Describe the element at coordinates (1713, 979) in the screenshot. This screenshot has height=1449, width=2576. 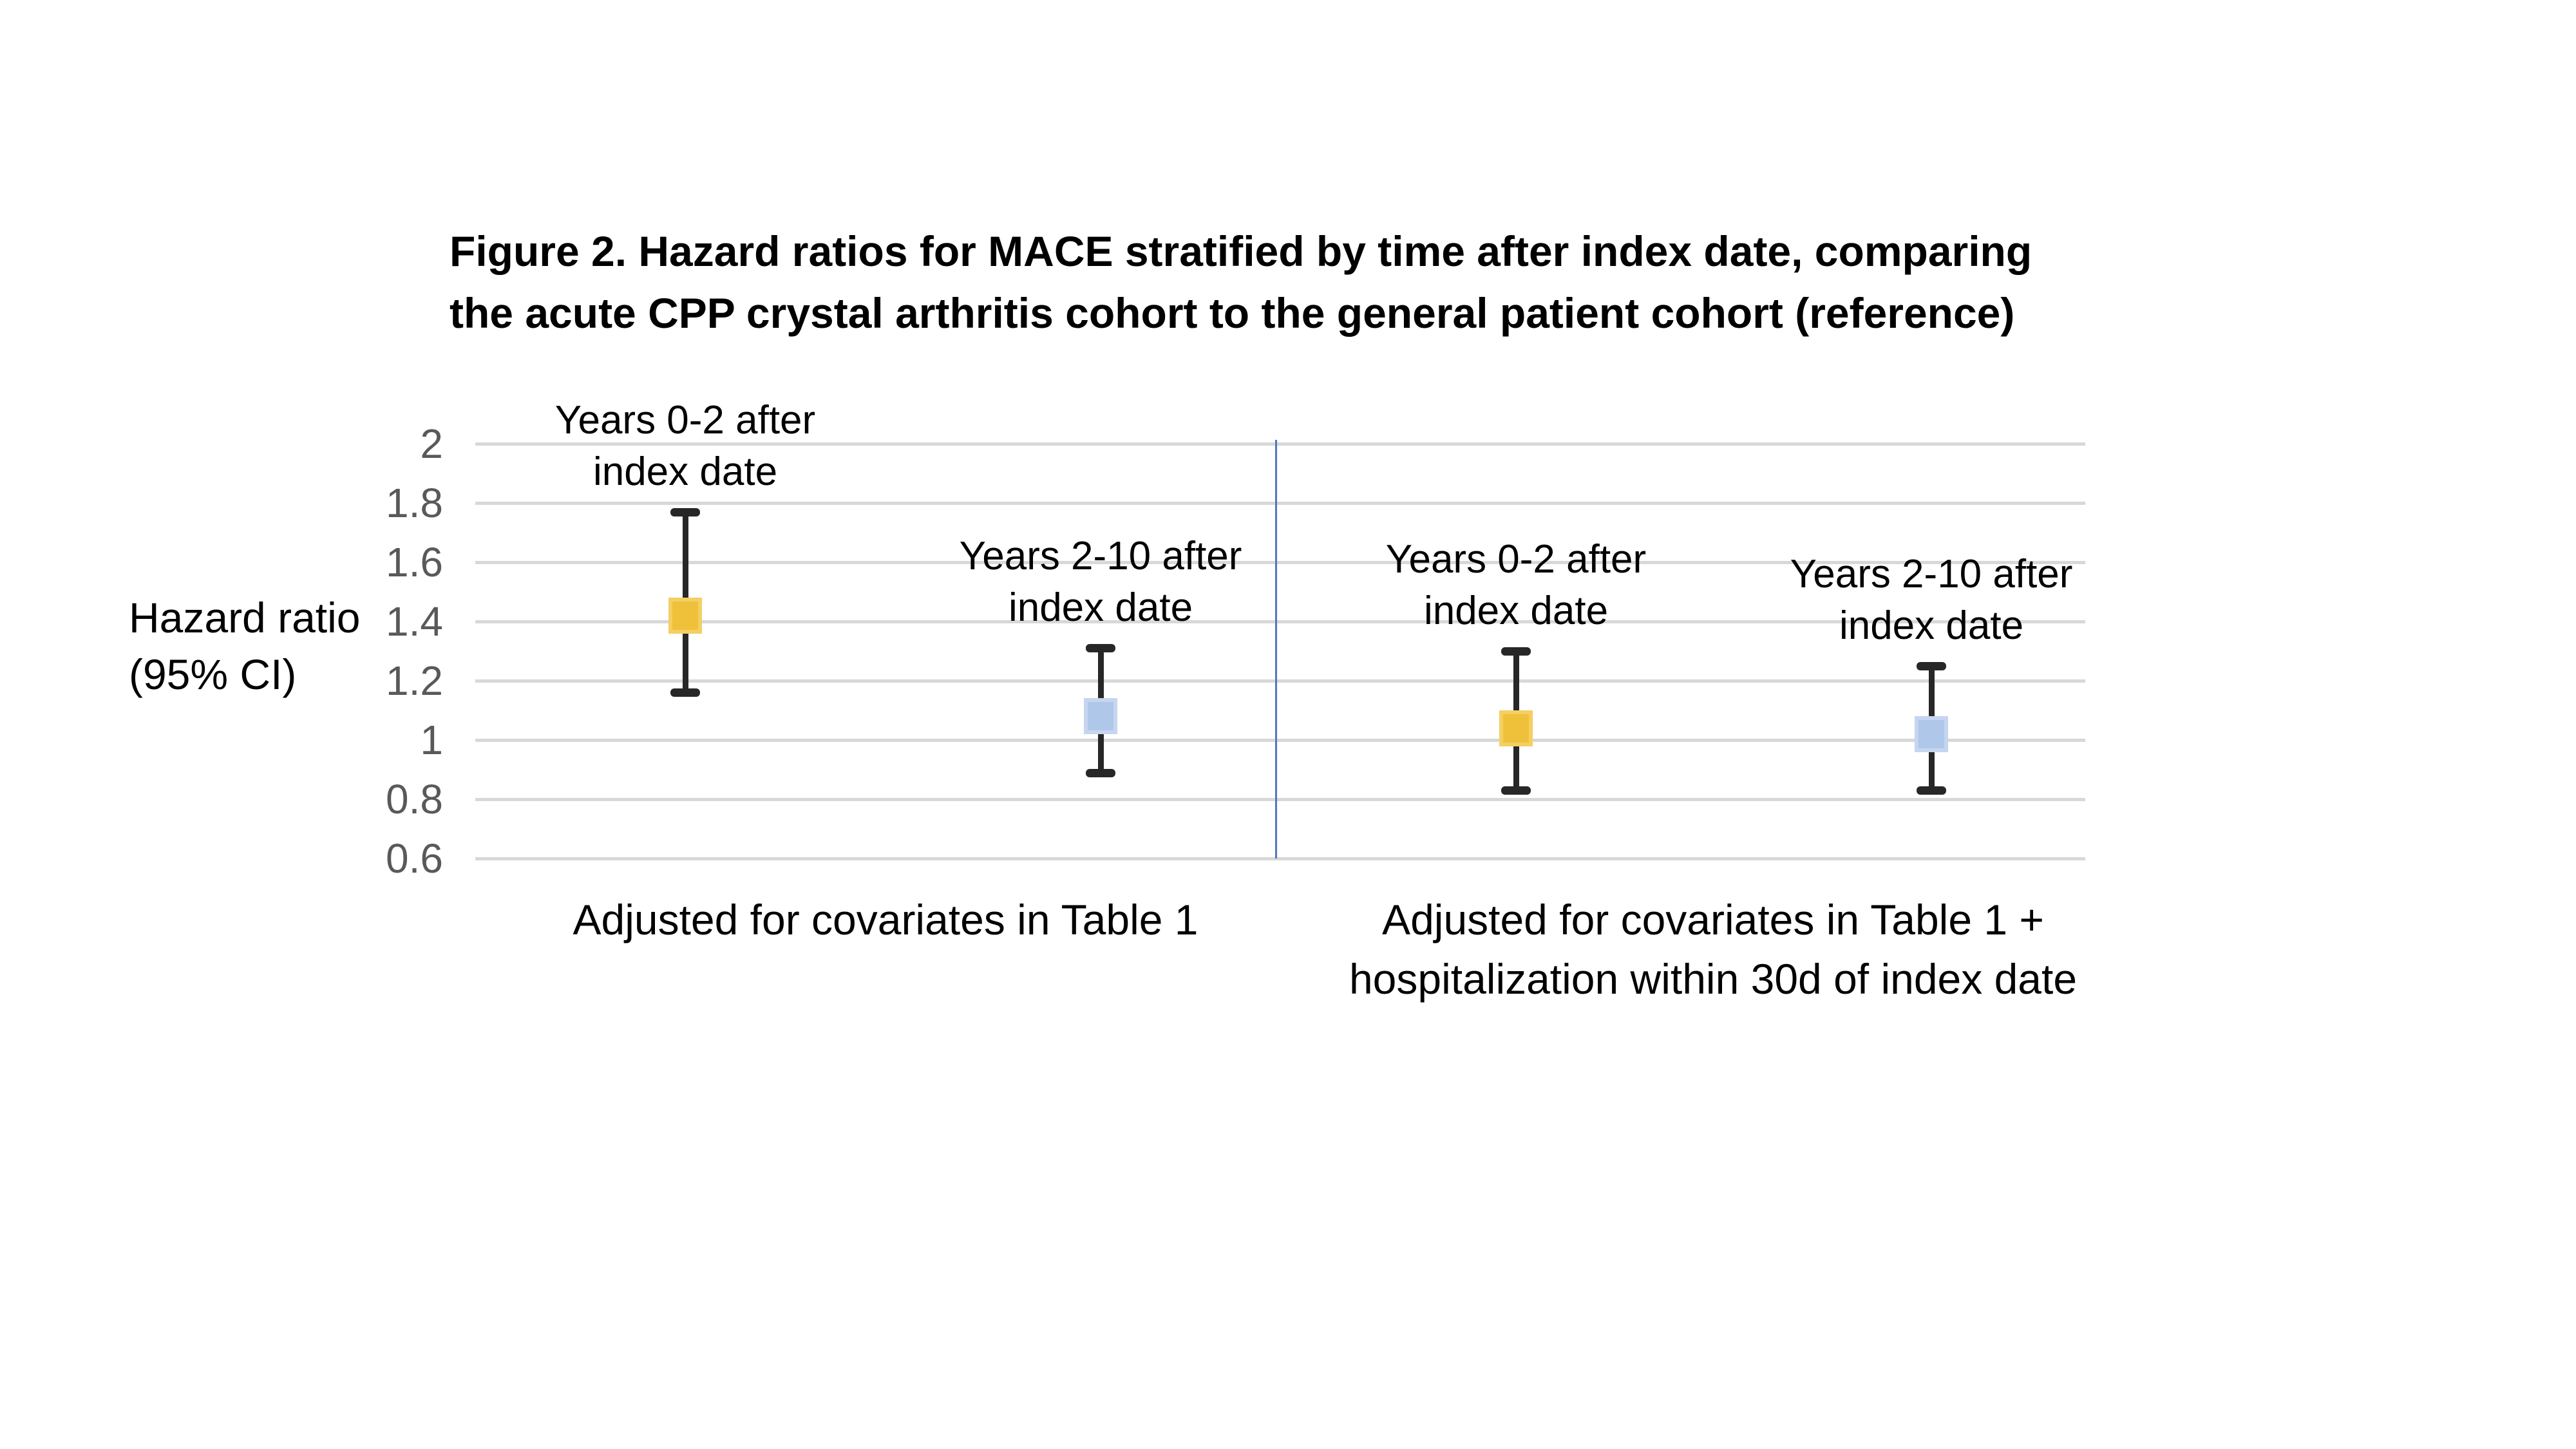
I see `x-axis-group-label-2-line2: hospitalization within 30d of index date` at that location.